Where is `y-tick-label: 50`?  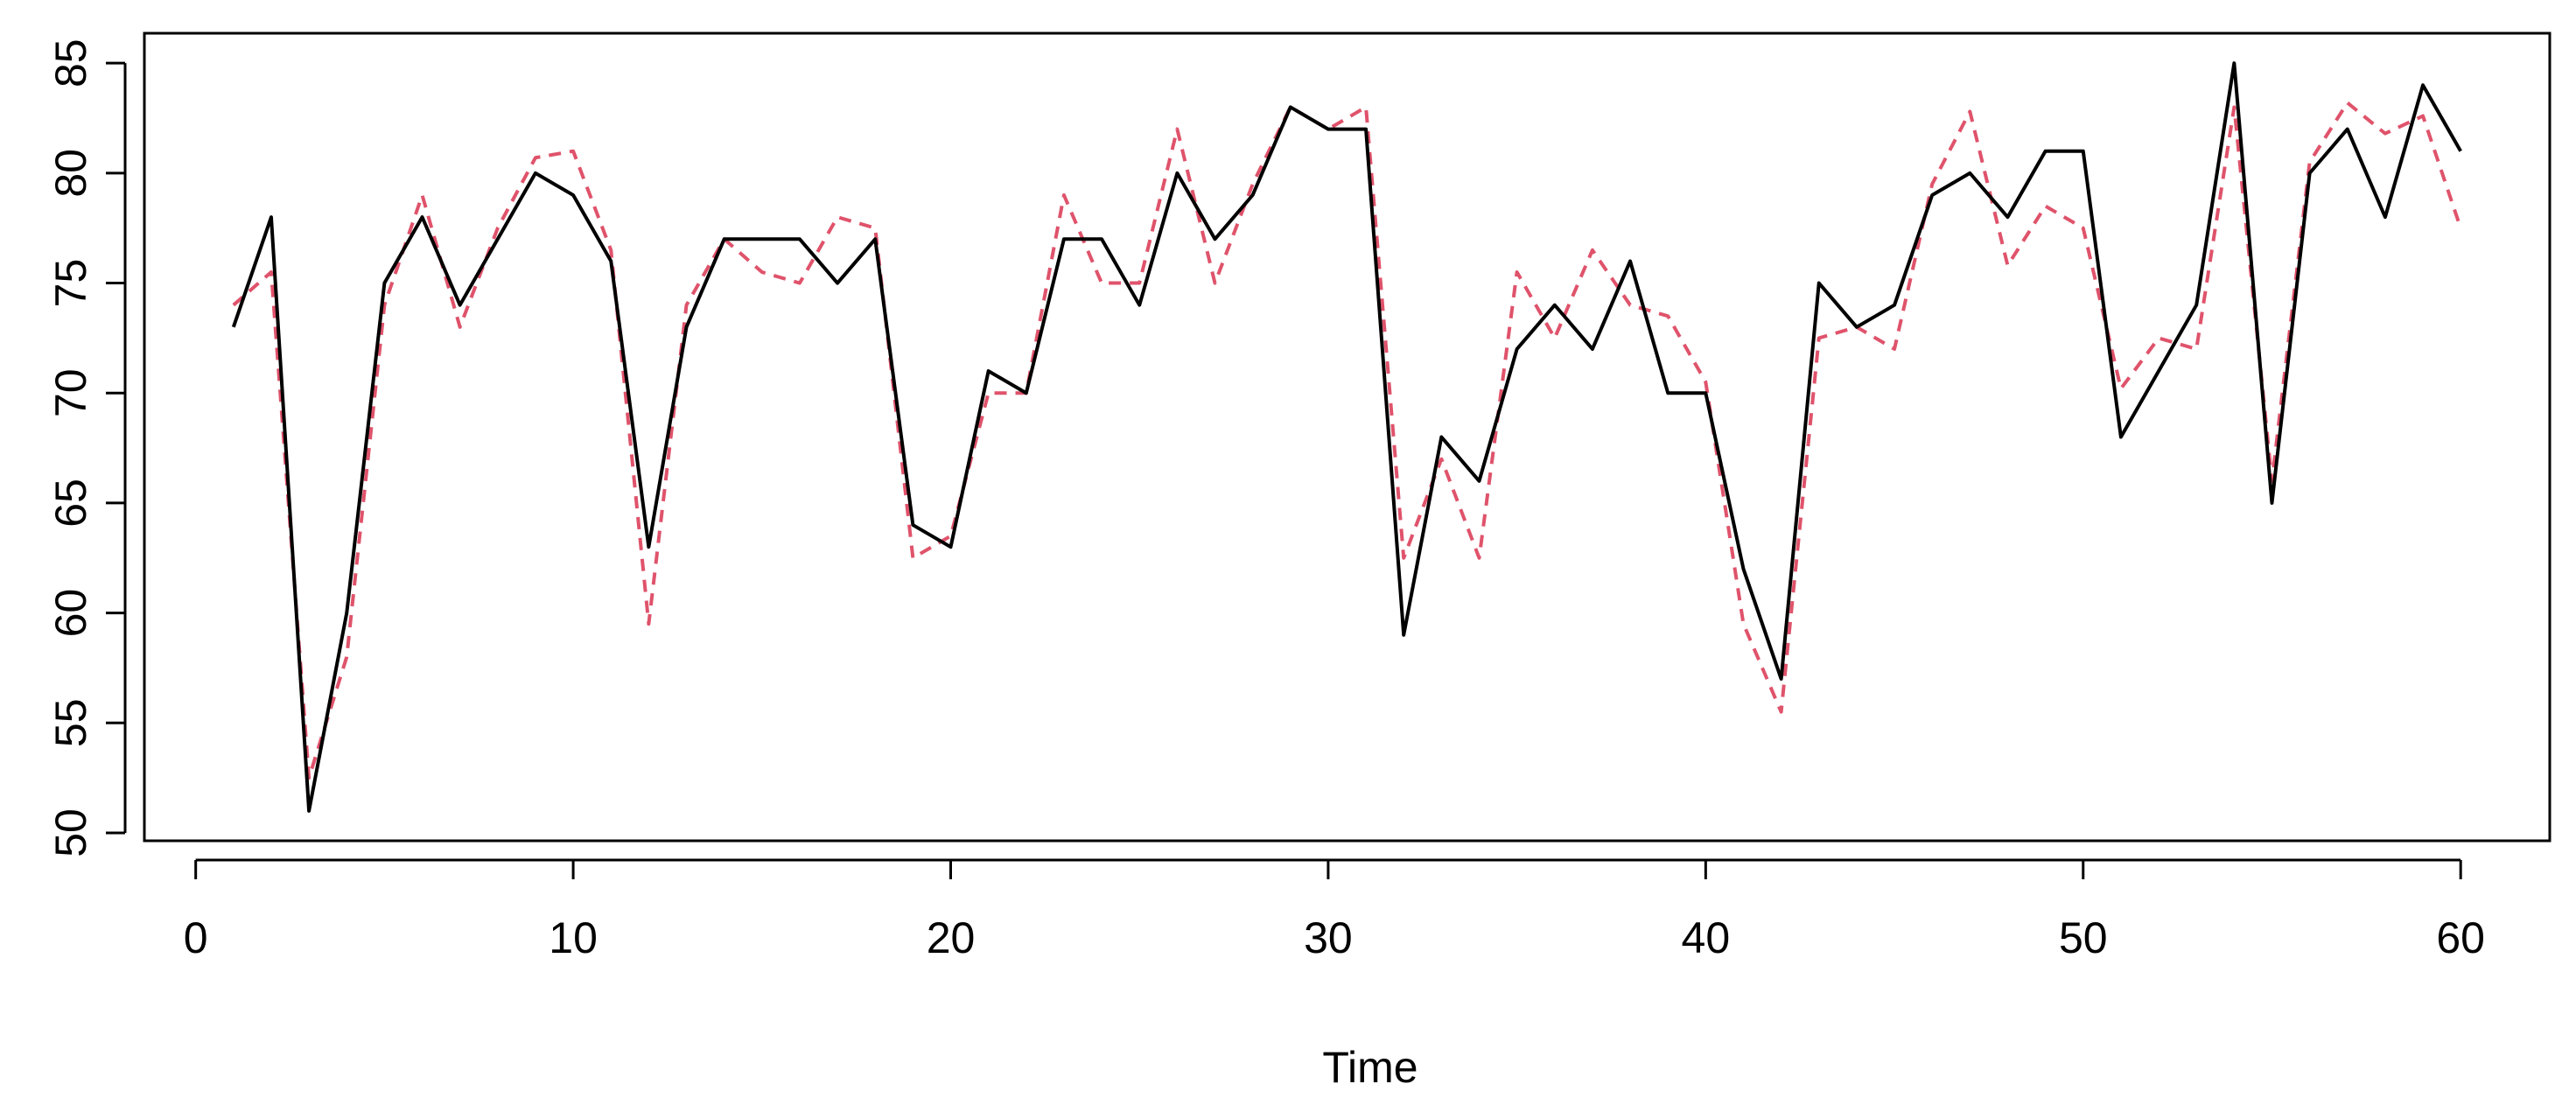 y-tick-label: 50 is located at coordinates (70, 832).